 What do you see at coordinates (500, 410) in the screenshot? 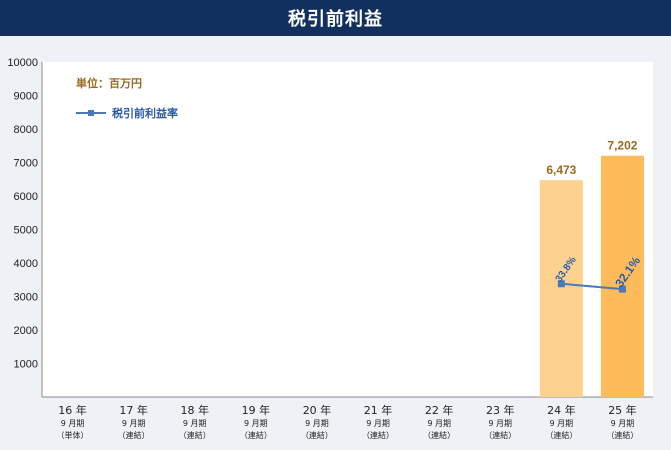
I see `x-tick-year: 23 年` at bounding box center [500, 410].